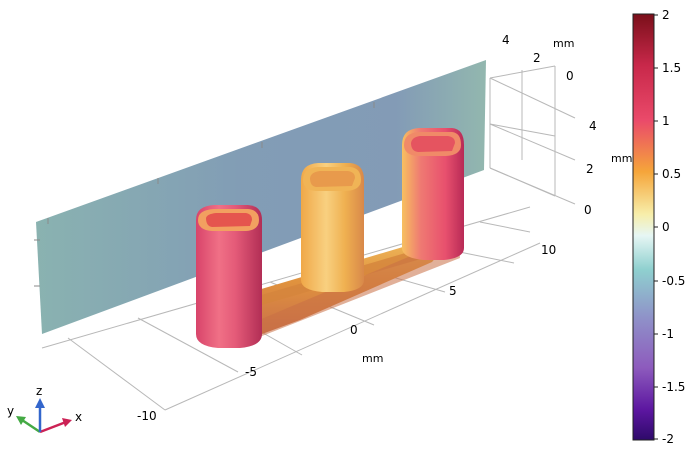 The image size is (687, 449). Describe the element at coordinates (332, 227) in the screenshot. I see `tube-middle` at that location.